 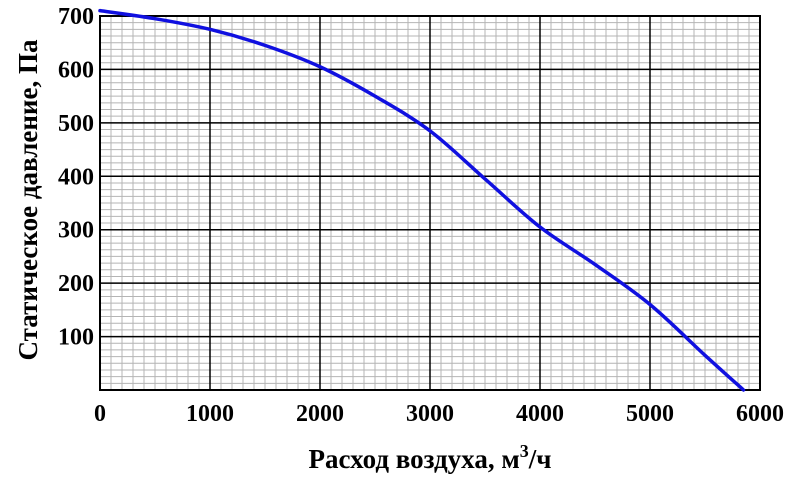 What do you see at coordinates (430, 457) in the screenshot?
I see `x-axis-title: Расход воздуха, м3/ч` at bounding box center [430, 457].